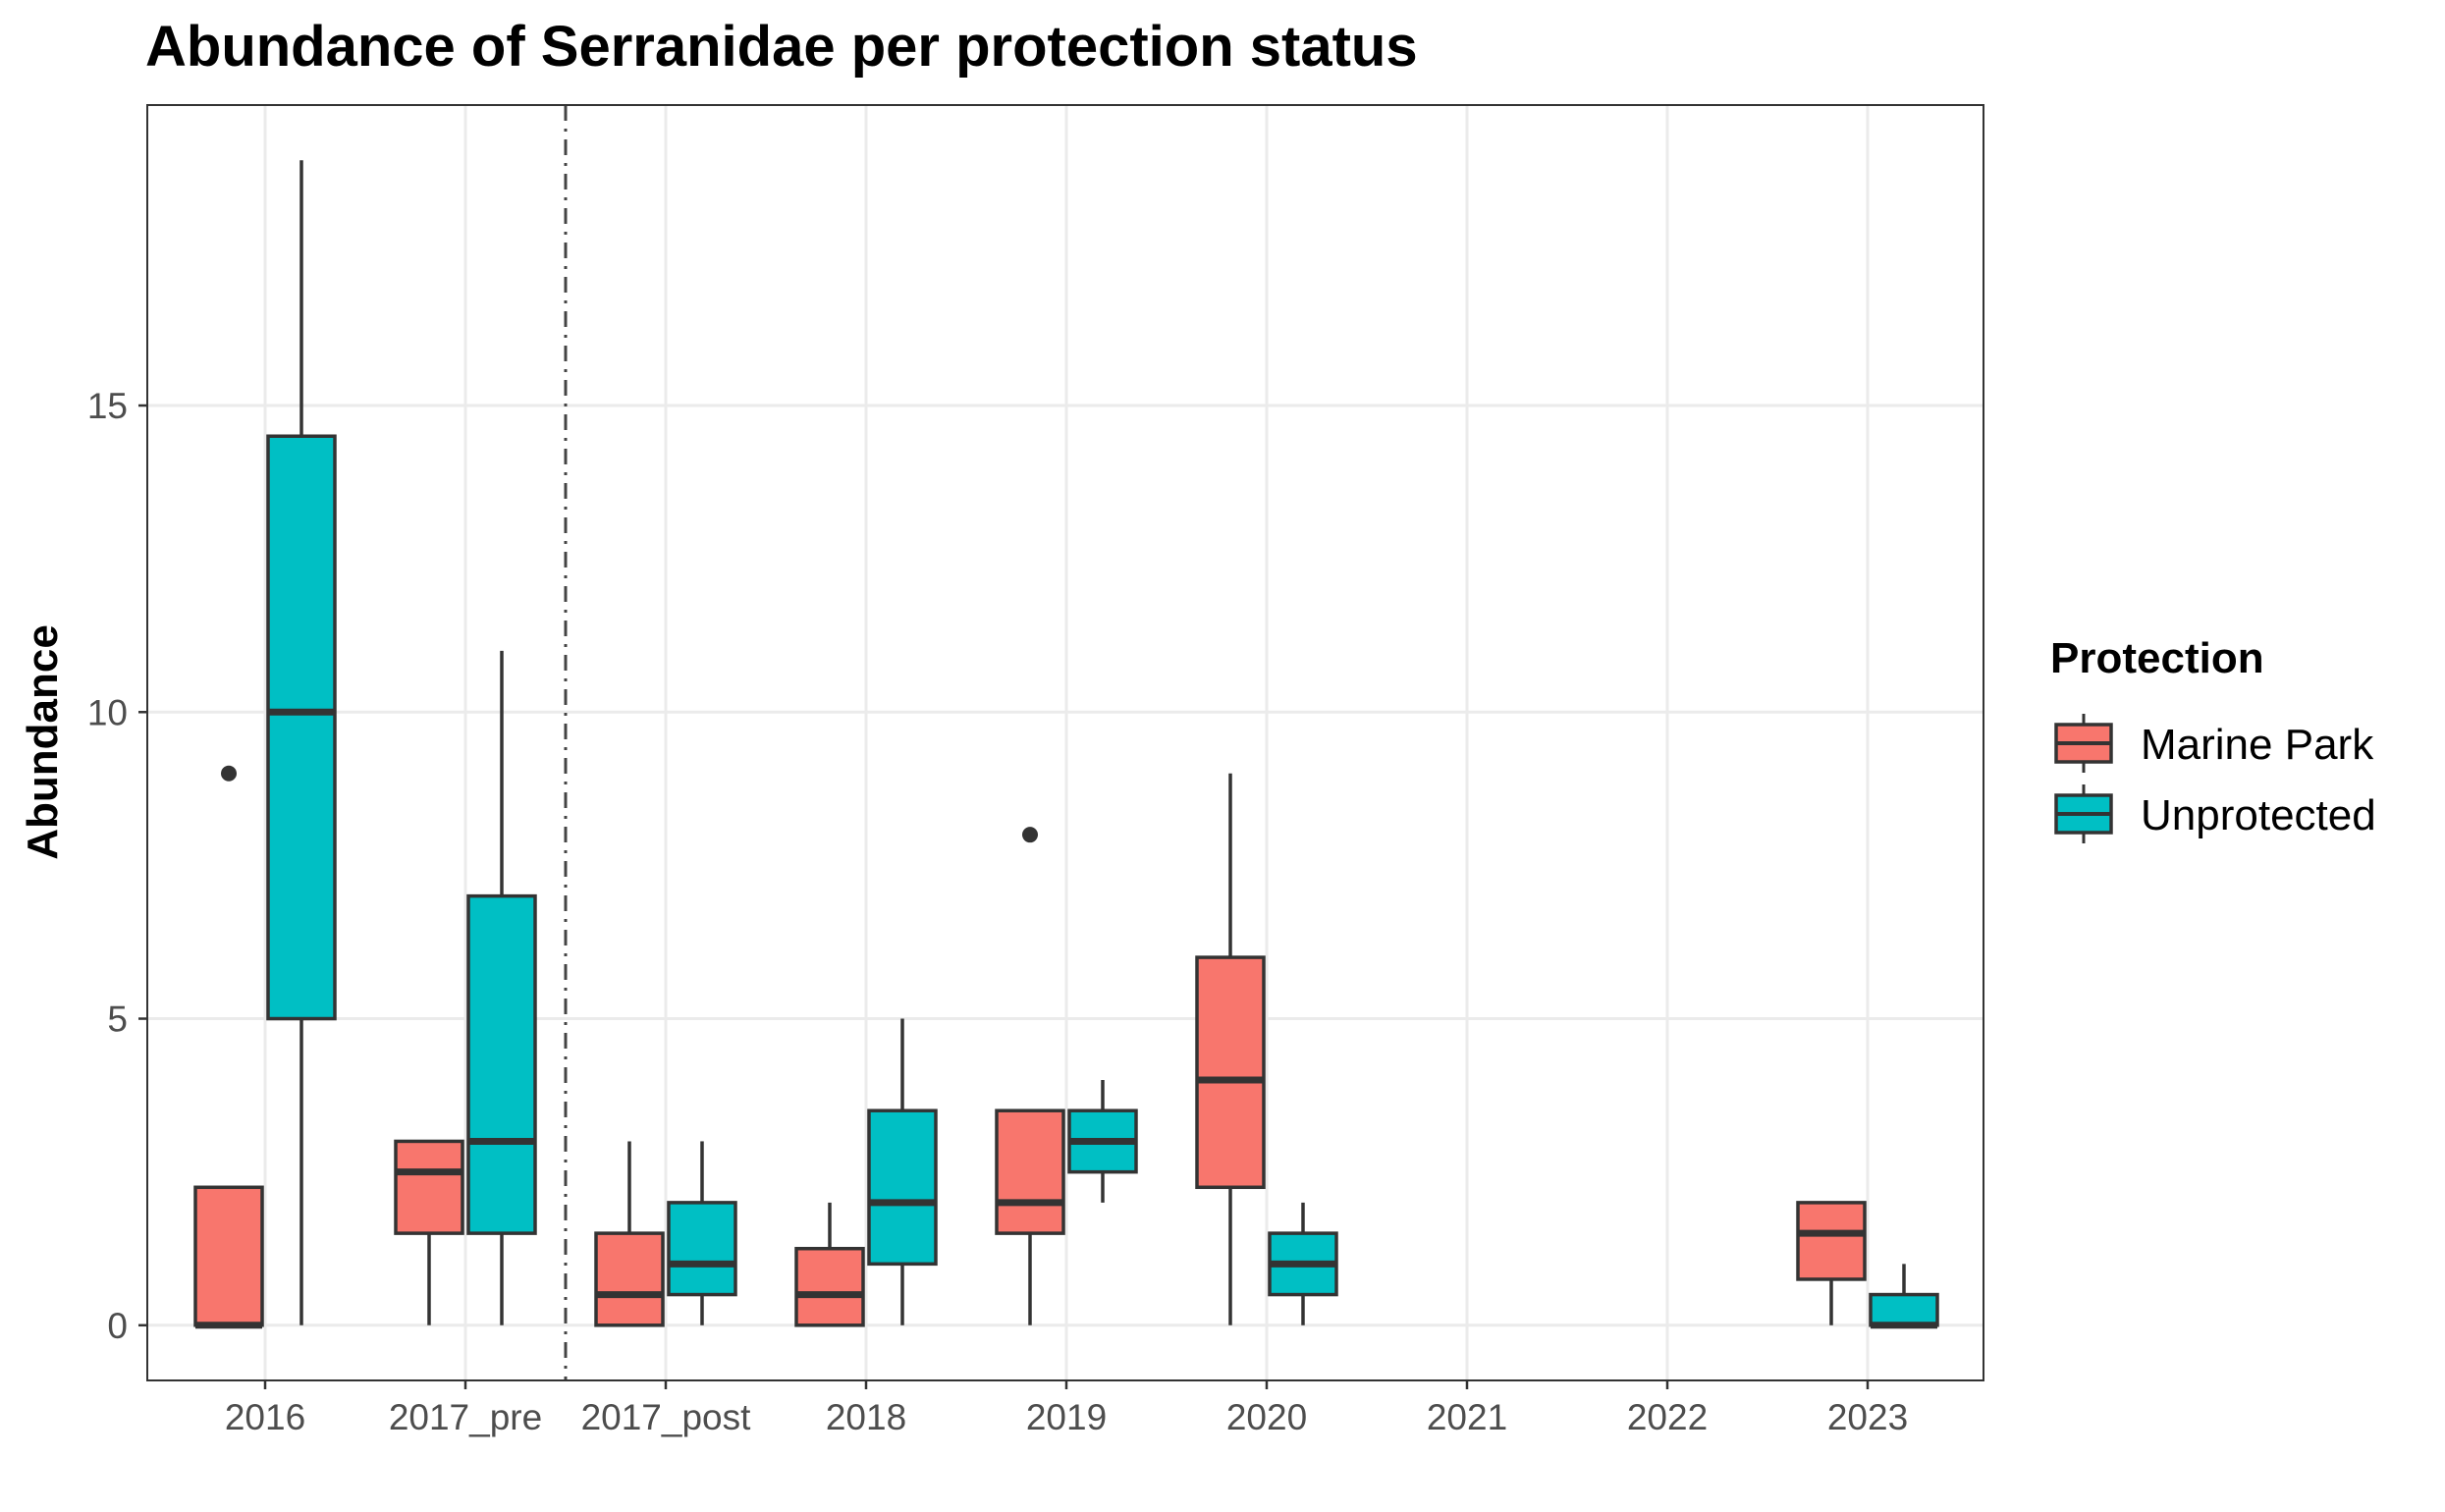 The image size is (2445, 1512). I want to click on box-unprotected-2017_post, so click(702, 1233).